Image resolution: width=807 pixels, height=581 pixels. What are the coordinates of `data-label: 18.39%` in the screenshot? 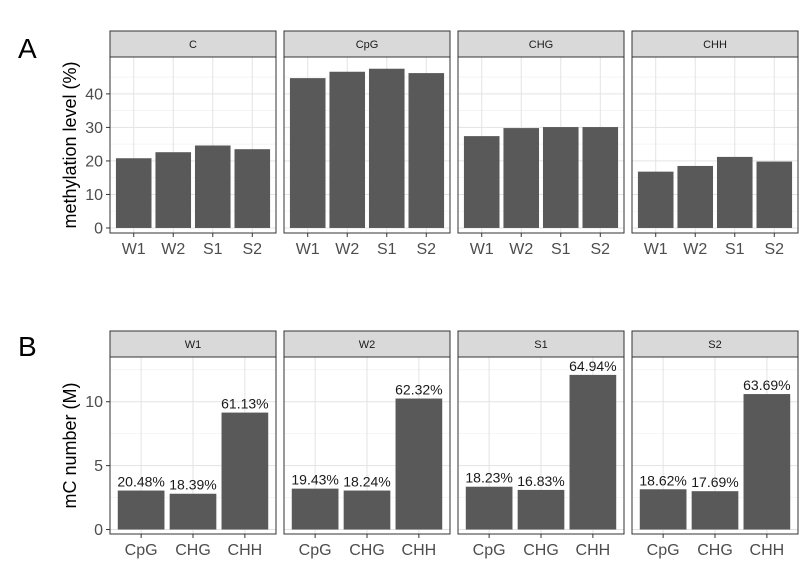 It's located at (192, 485).